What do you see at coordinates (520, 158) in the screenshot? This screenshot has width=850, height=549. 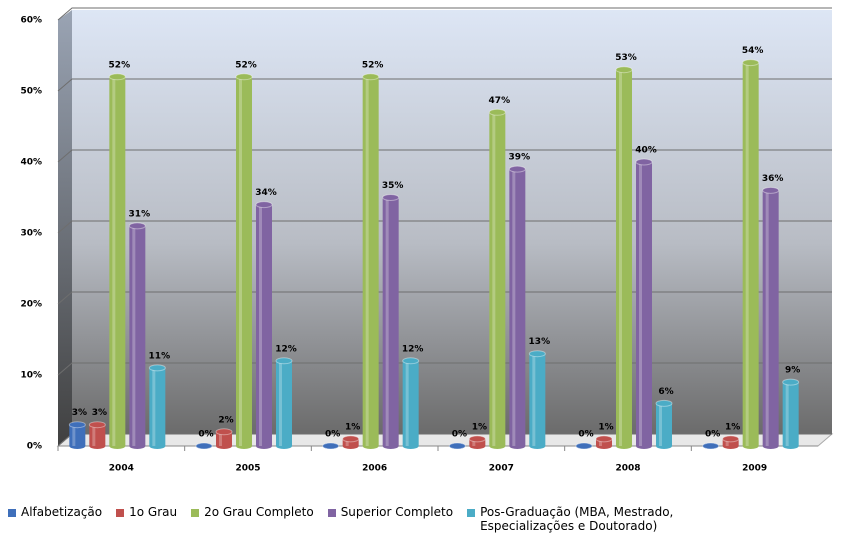 I see `value-label: 39%` at bounding box center [520, 158].